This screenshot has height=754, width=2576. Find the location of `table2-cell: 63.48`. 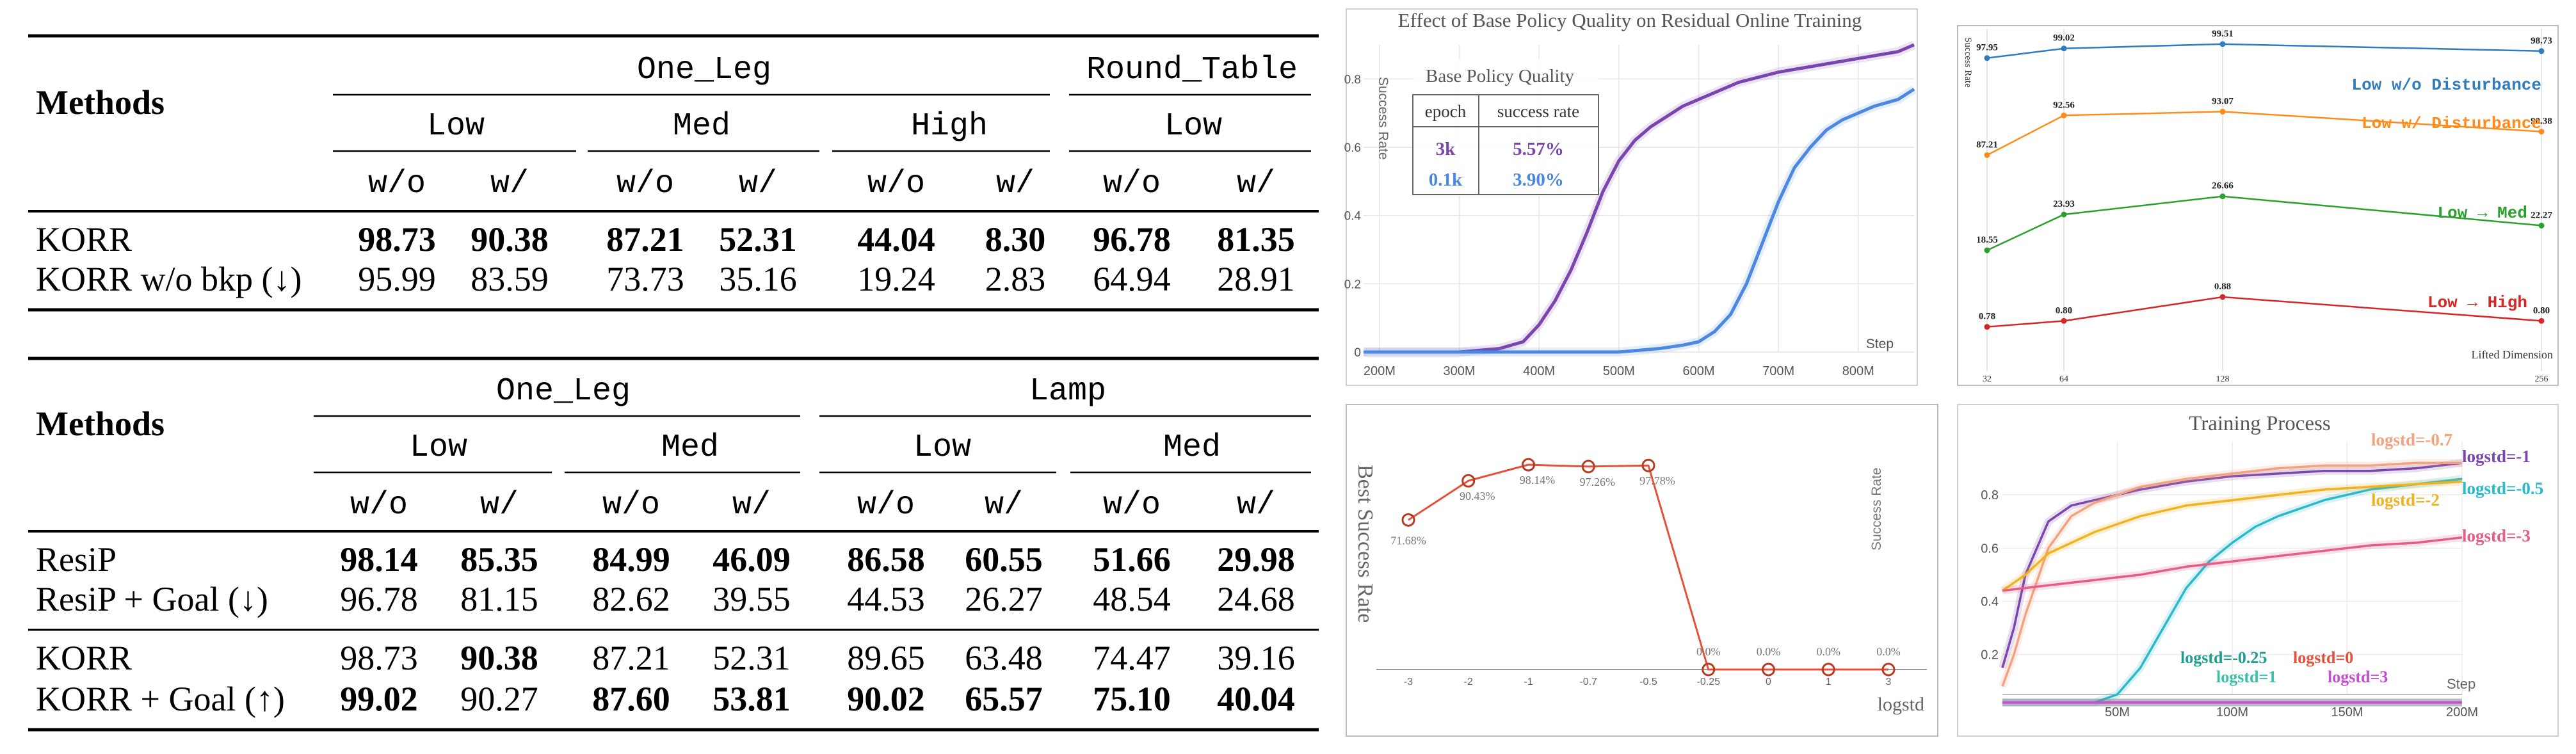

table2-cell: 63.48 is located at coordinates (1004, 658).